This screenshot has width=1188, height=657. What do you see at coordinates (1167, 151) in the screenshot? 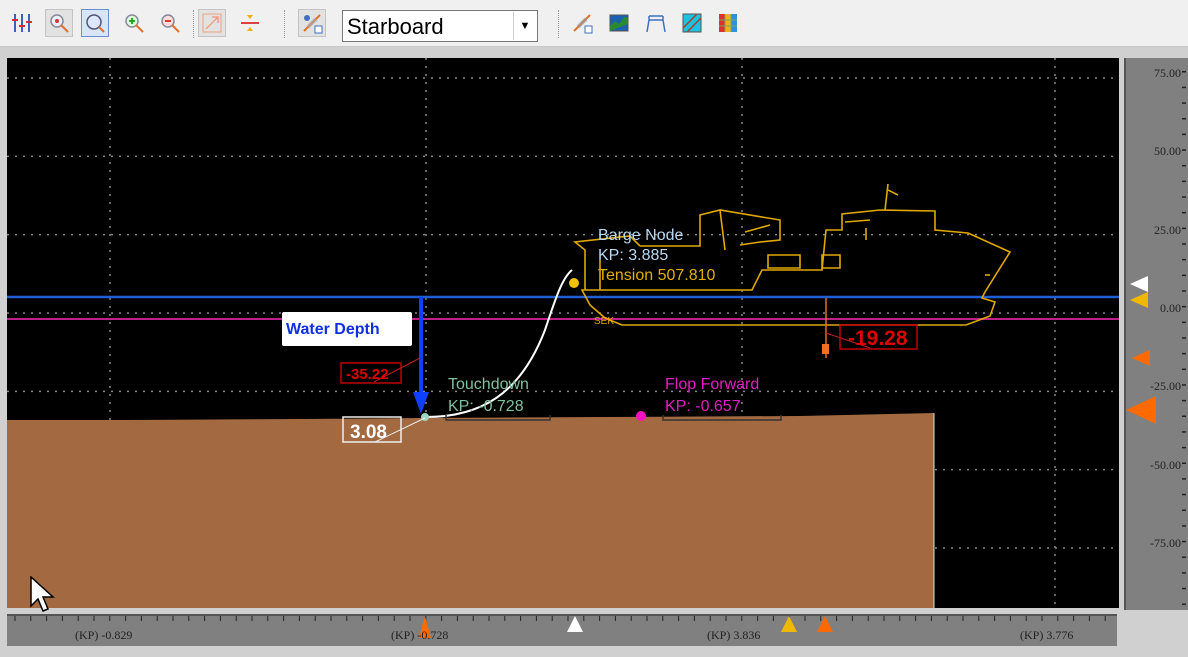
I see `y-tick-label: 50.00` at bounding box center [1167, 151].